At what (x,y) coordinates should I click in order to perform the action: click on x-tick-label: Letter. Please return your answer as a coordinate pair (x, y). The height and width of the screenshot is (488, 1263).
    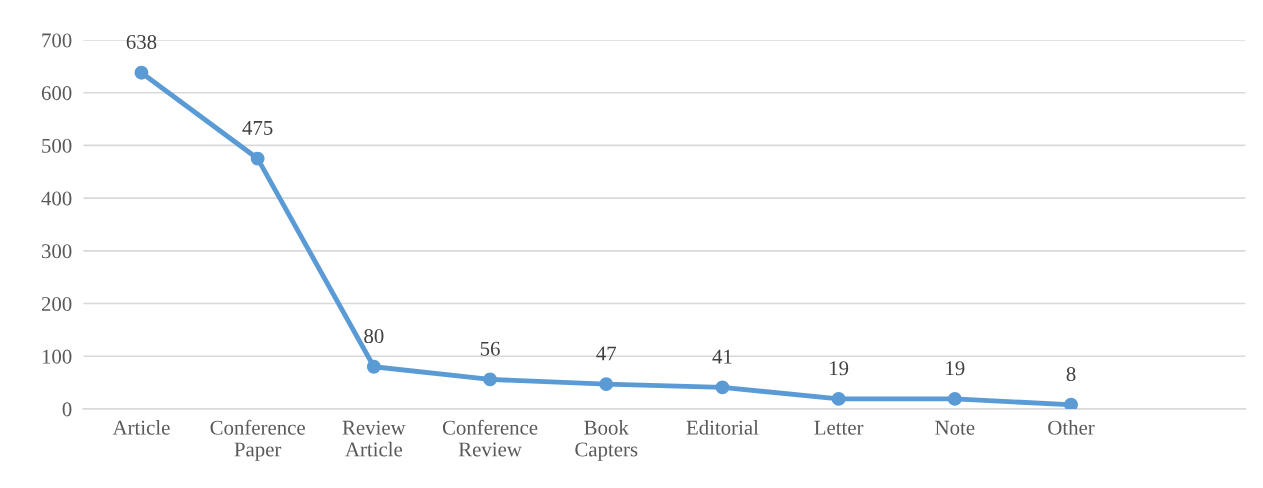
    Looking at the image, I should click on (839, 427).